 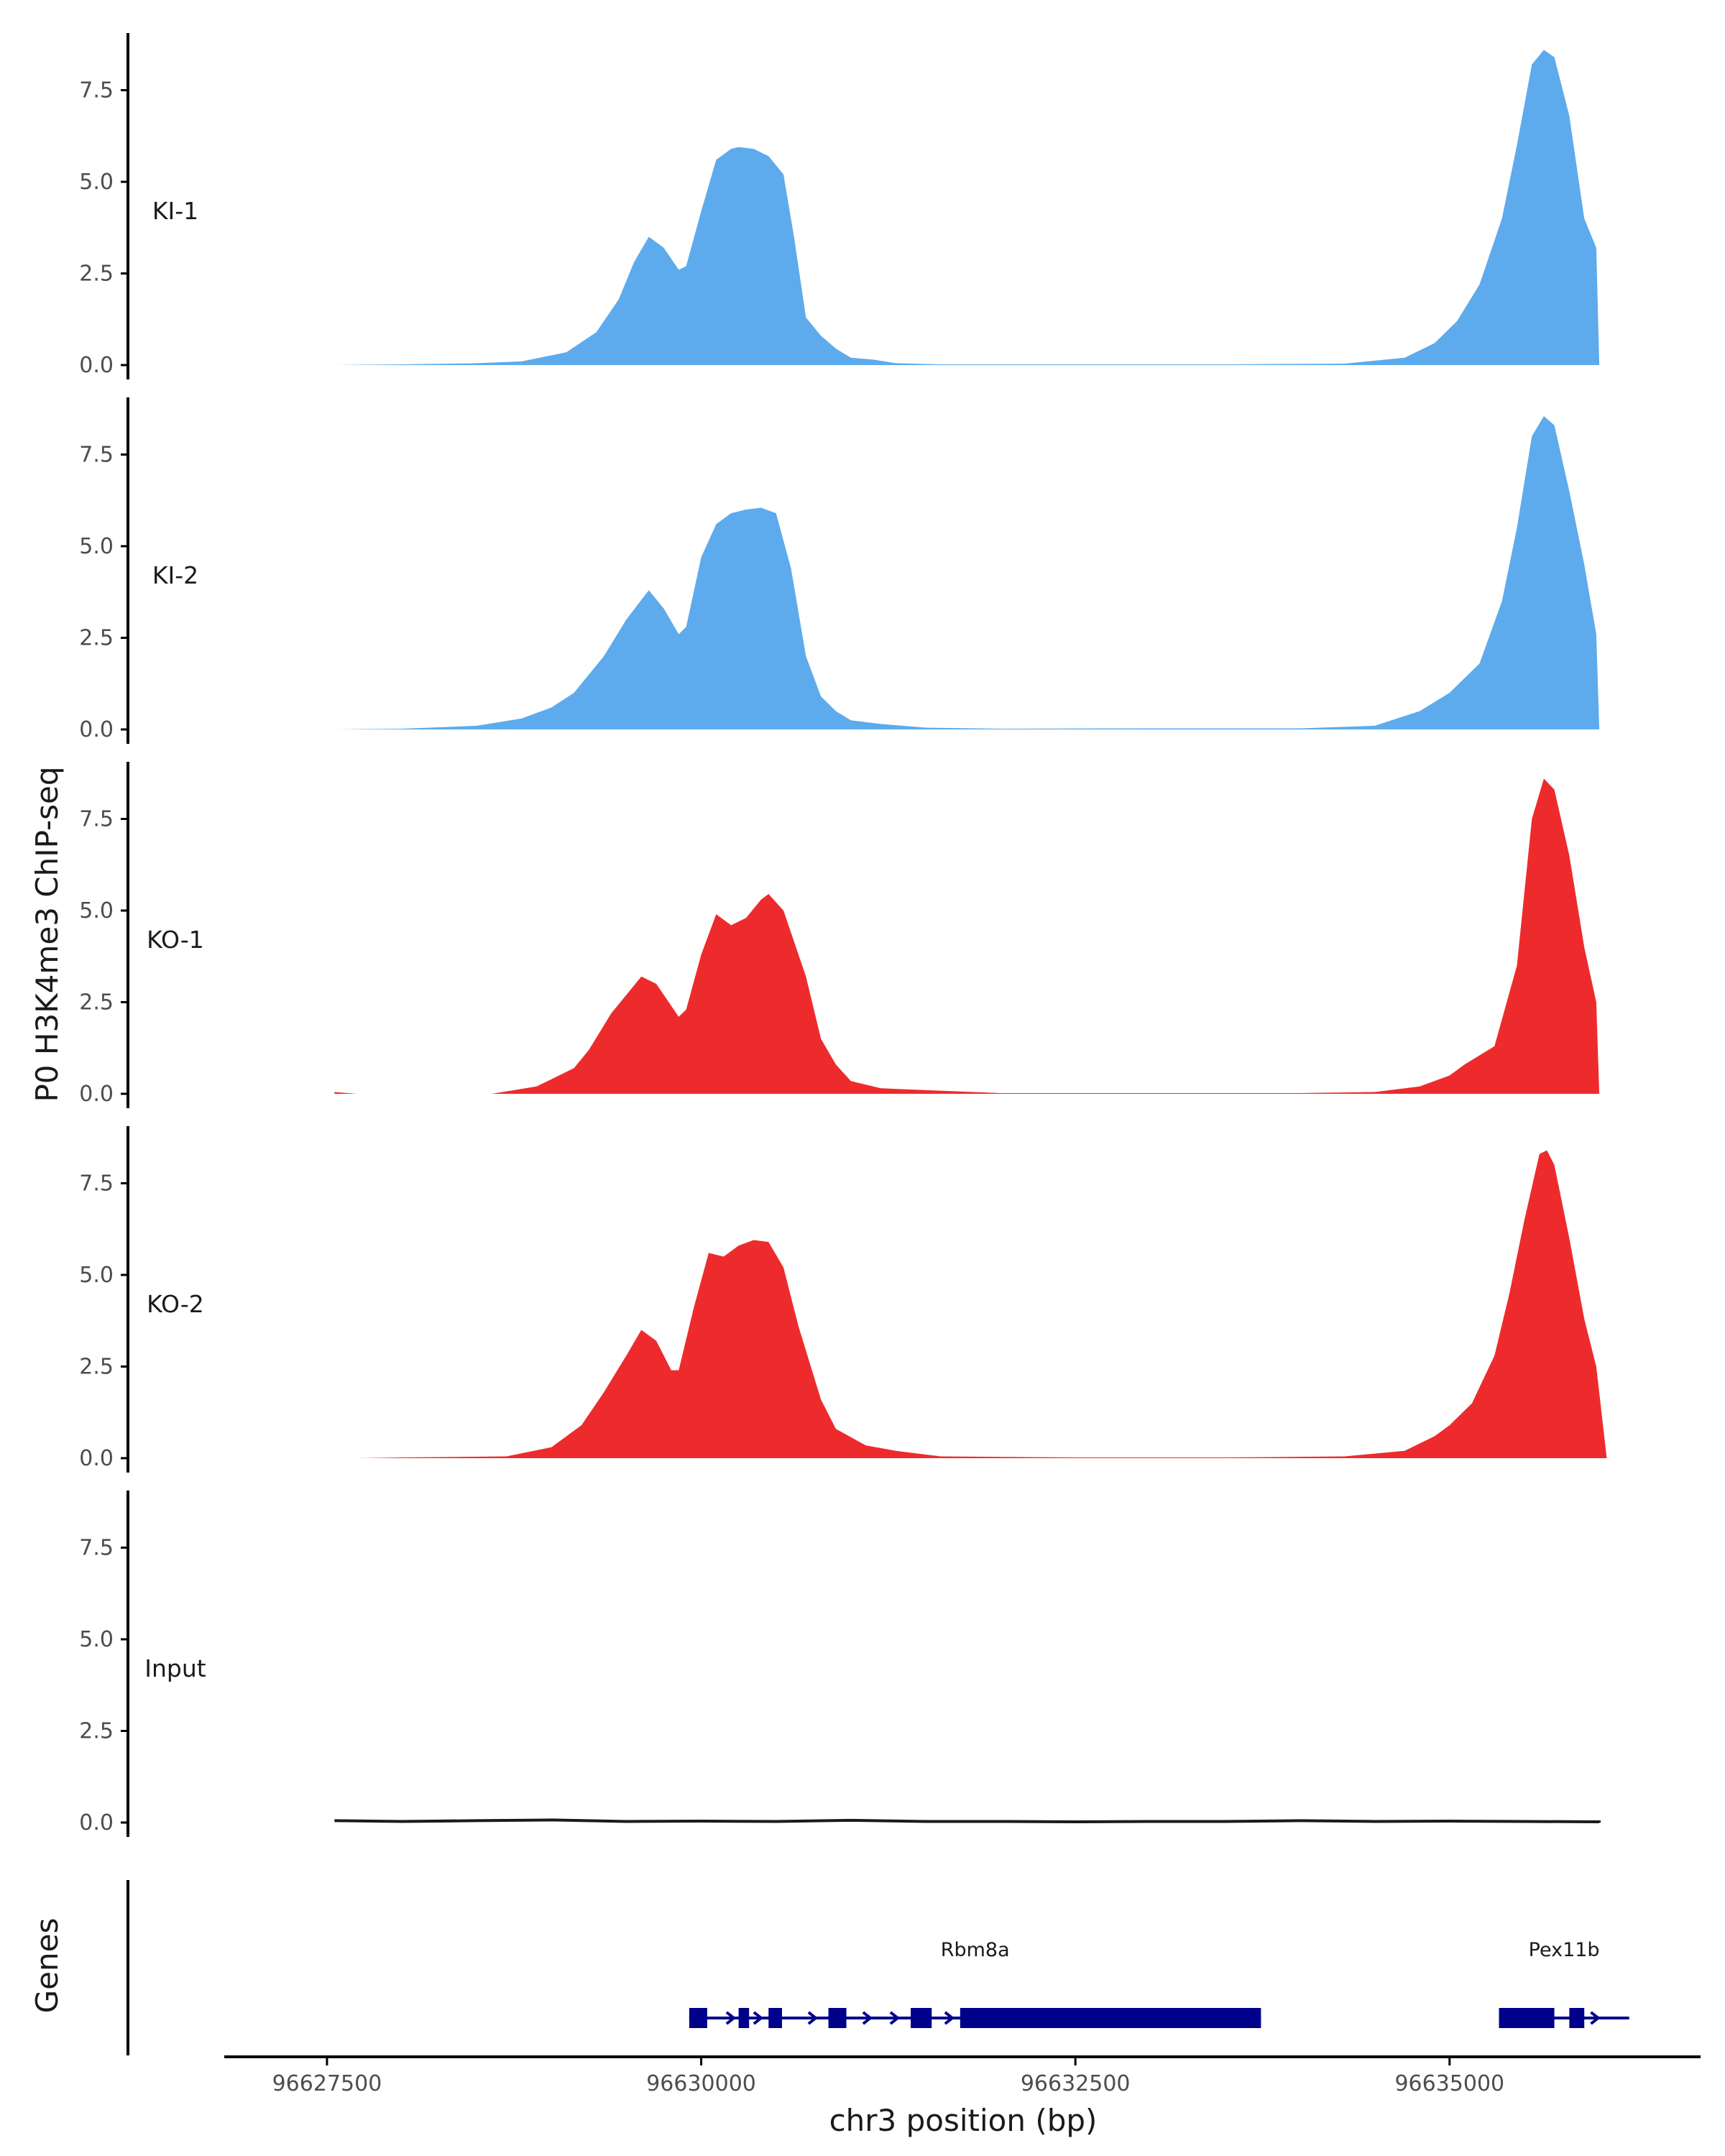 What do you see at coordinates (840, 1664) in the screenshot?
I see `track-input: 0.0 2.5 5.0 7.5 Input` at bounding box center [840, 1664].